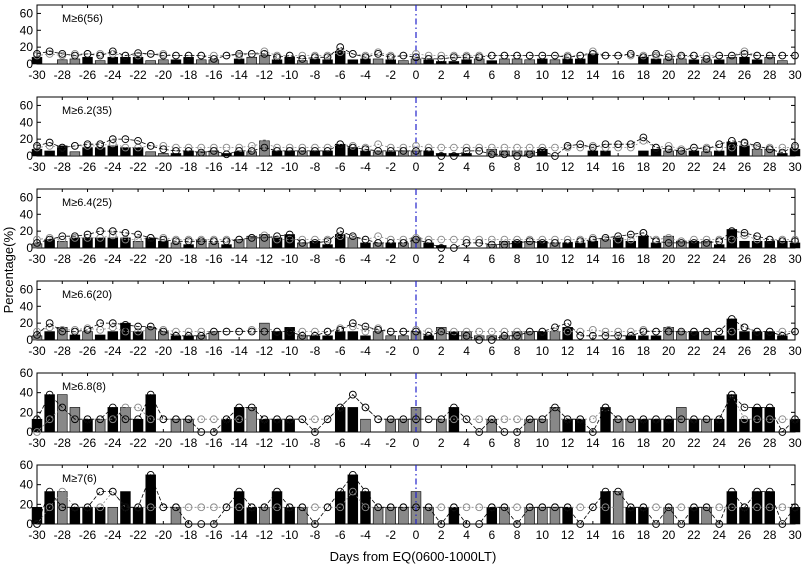 The width and height of the screenshot is (803, 568). I want to click on x-tick-label: -22, so click(138, 535).